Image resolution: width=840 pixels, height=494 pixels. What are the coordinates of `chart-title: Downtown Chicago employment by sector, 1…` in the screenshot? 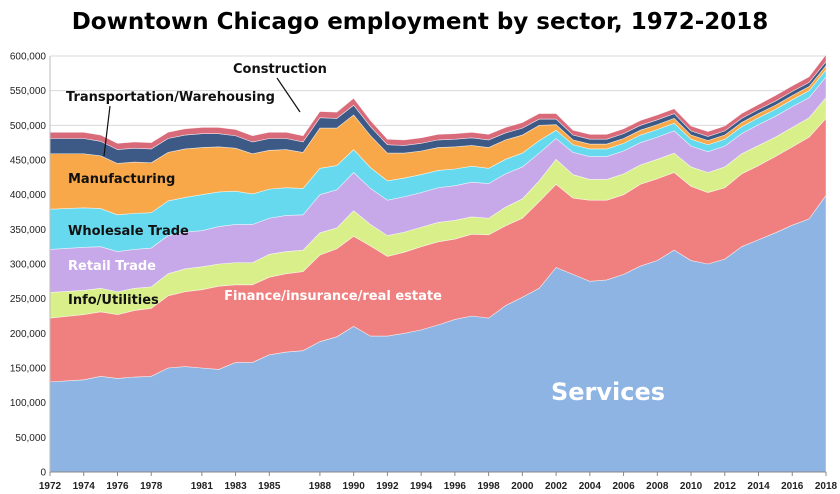 It's located at (420, 22).